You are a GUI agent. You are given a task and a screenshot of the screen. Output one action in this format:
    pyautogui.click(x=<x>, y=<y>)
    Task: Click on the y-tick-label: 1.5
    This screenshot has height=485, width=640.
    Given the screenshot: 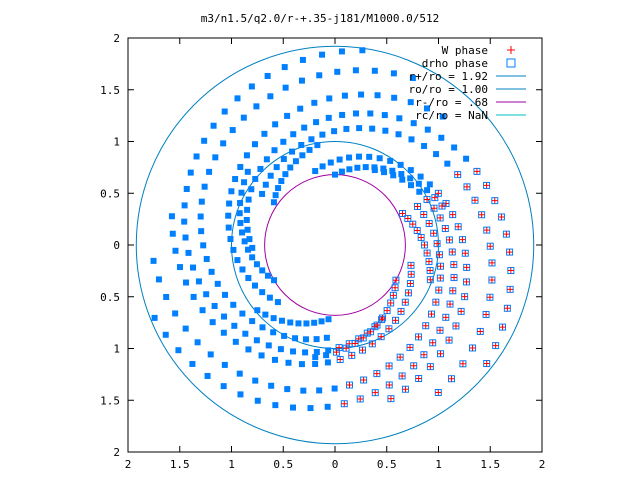 What is the action you would take?
    pyautogui.click(x=110, y=90)
    